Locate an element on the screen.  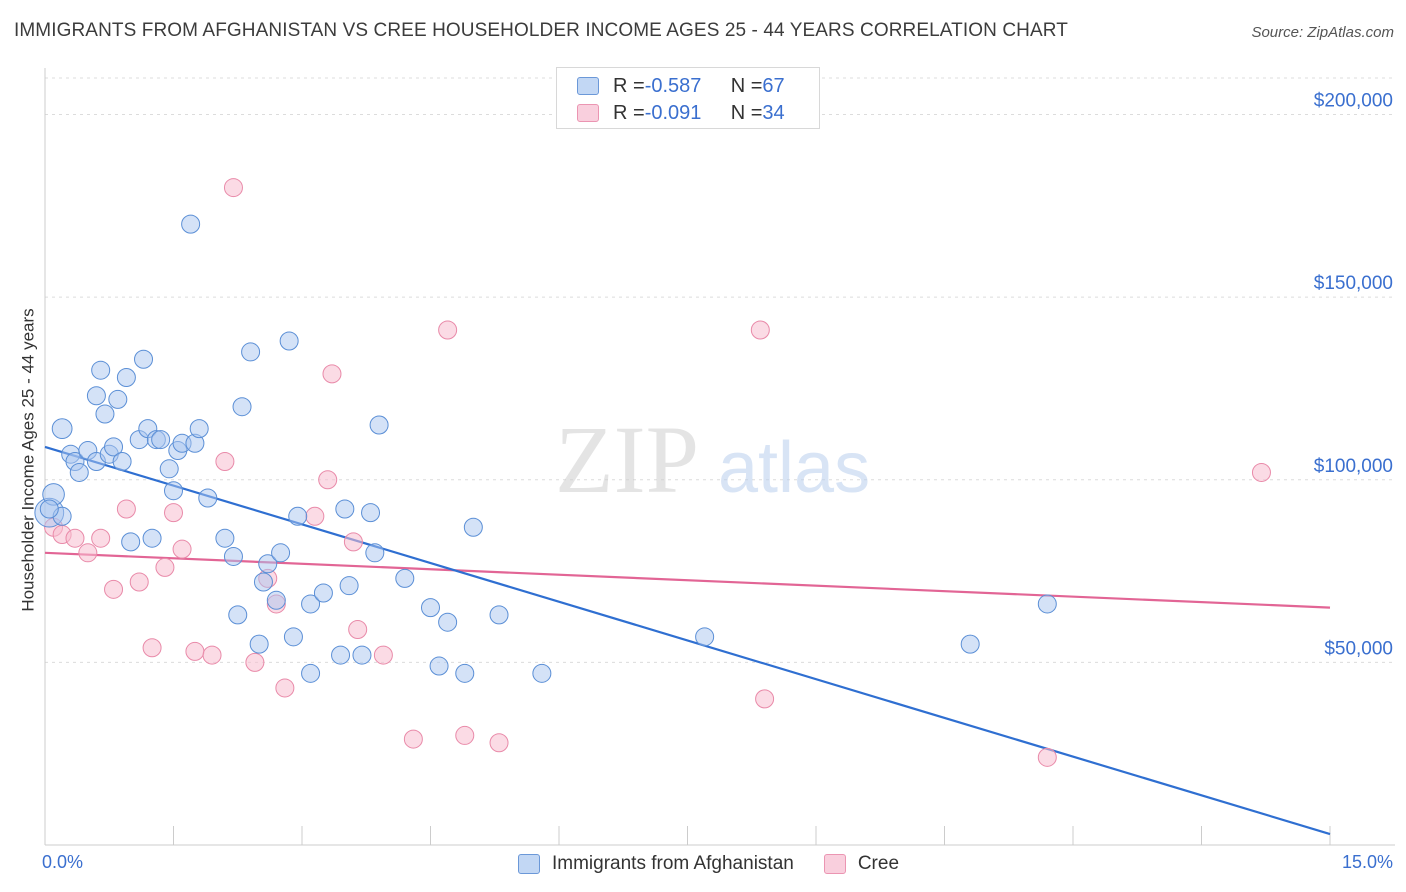
watermark: ZIP atlas is located at coordinates (712, 459).